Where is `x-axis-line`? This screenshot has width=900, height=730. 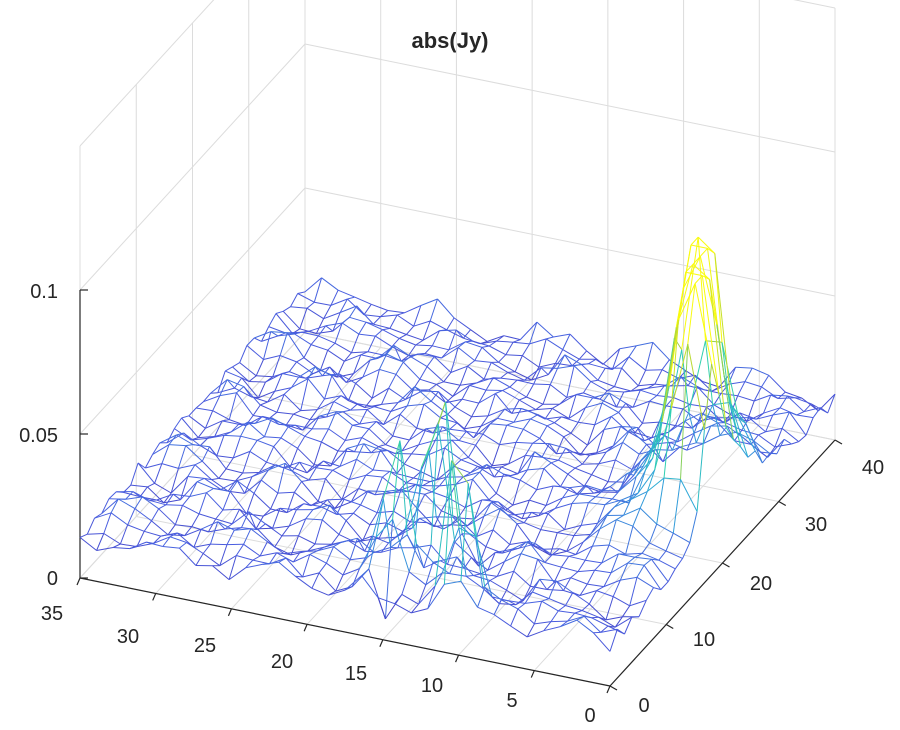 x-axis-line is located at coordinates (345, 632).